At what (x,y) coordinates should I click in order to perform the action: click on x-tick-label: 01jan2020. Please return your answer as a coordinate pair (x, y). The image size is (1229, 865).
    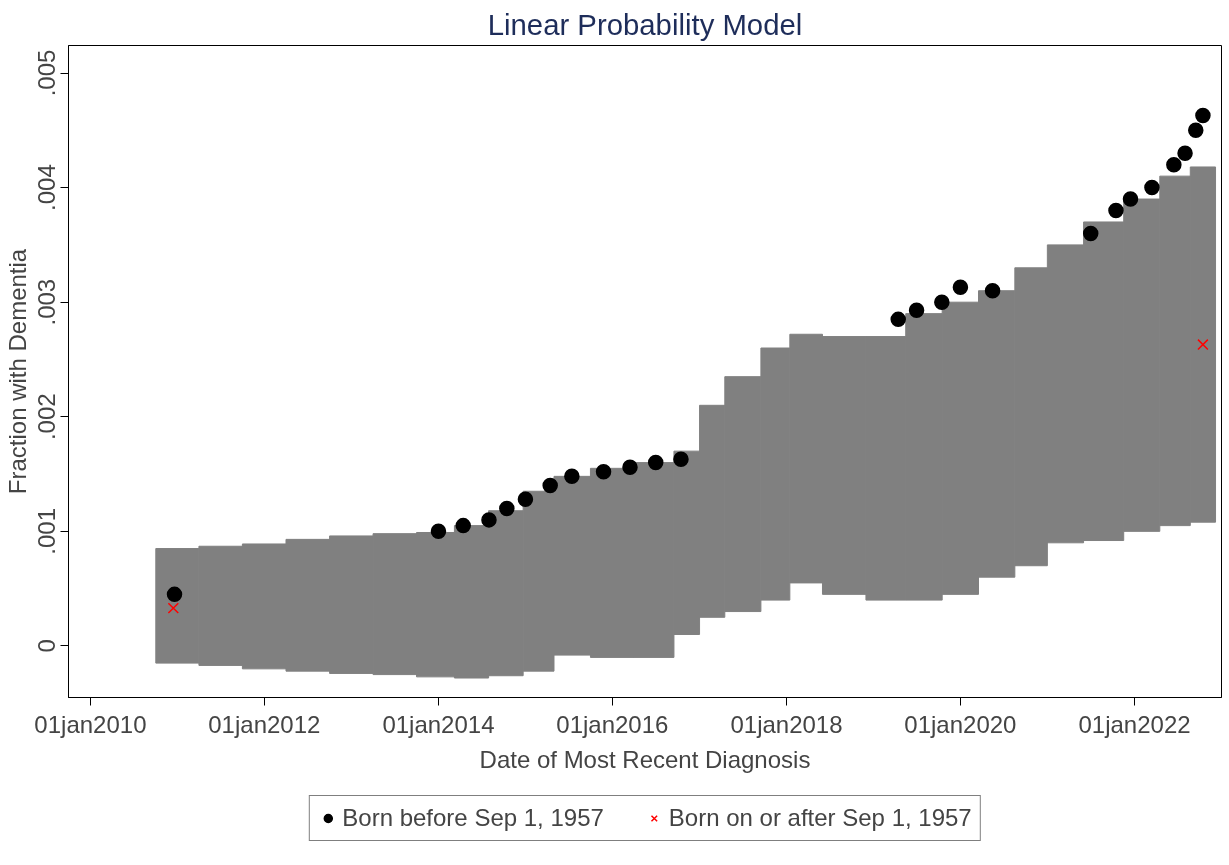
    Looking at the image, I should click on (960, 724).